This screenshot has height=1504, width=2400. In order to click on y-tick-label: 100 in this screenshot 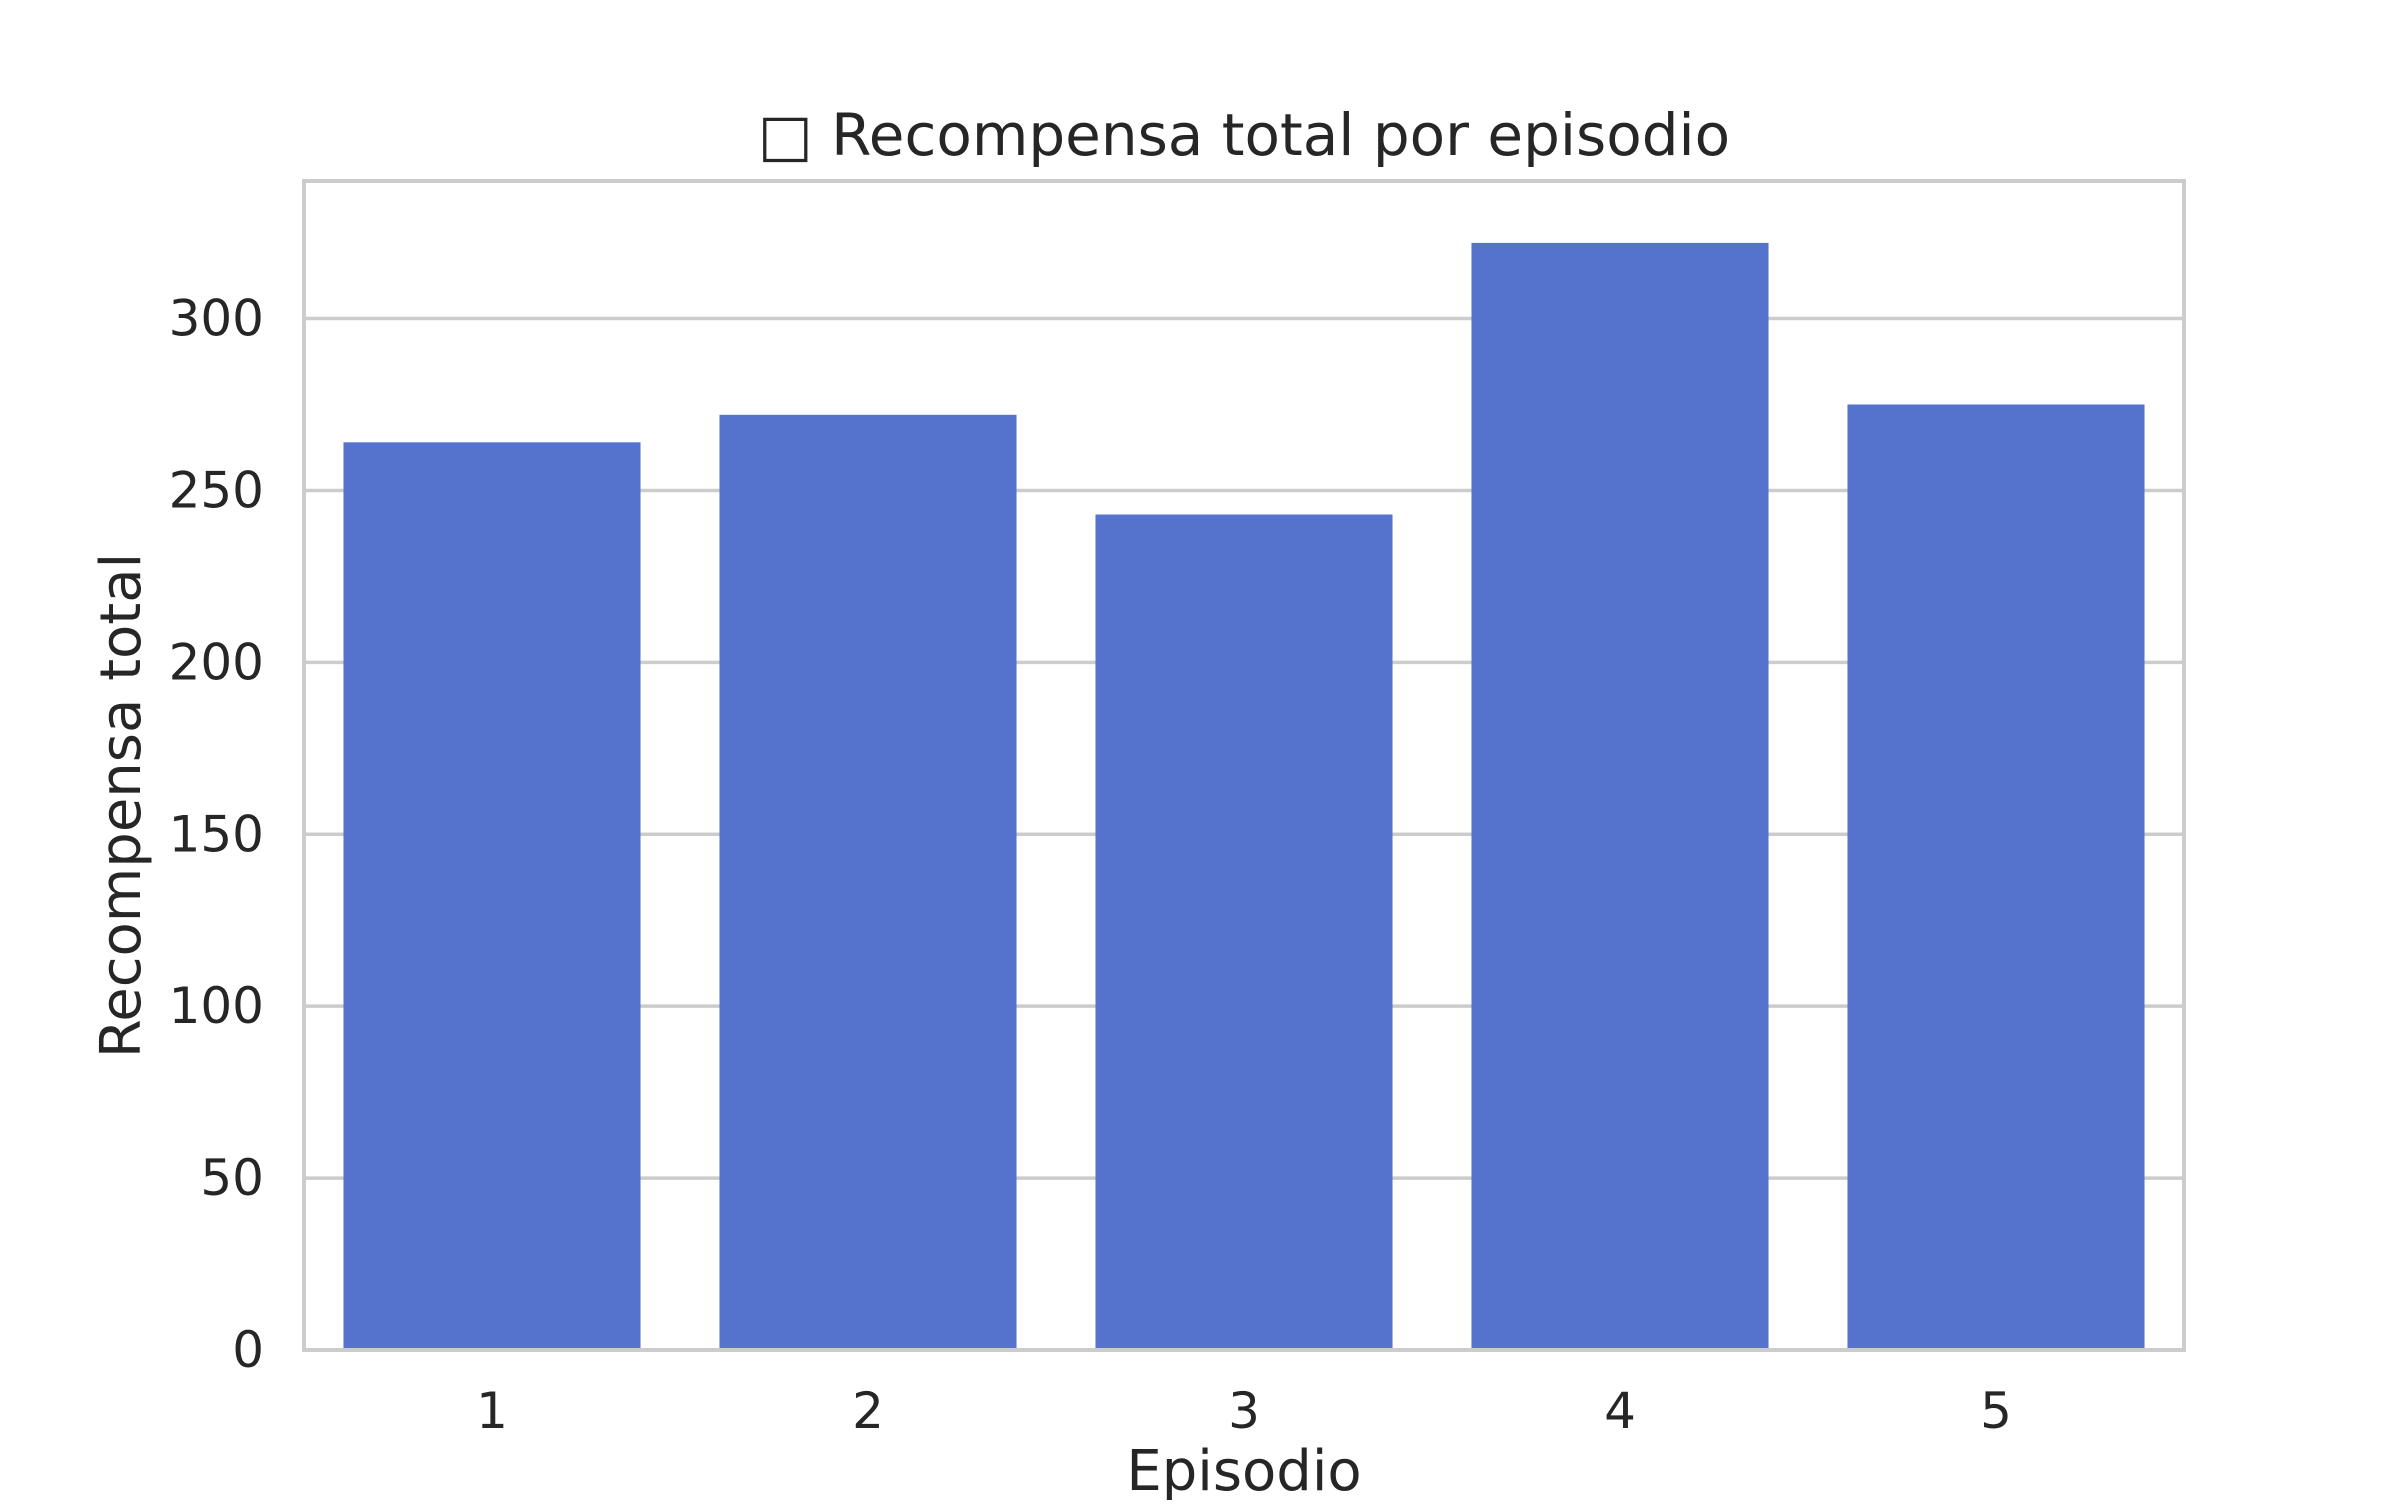, I will do `click(216, 1006)`.